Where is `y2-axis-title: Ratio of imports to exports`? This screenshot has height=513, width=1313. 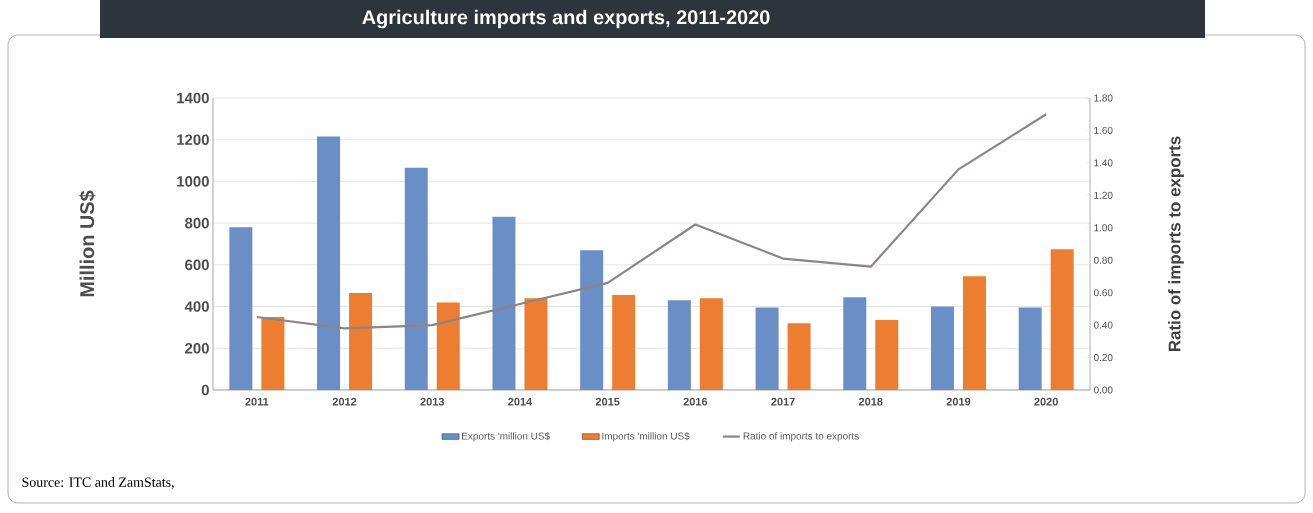
y2-axis-title: Ratio of imports to exports is located at coordinates (1176, 244).